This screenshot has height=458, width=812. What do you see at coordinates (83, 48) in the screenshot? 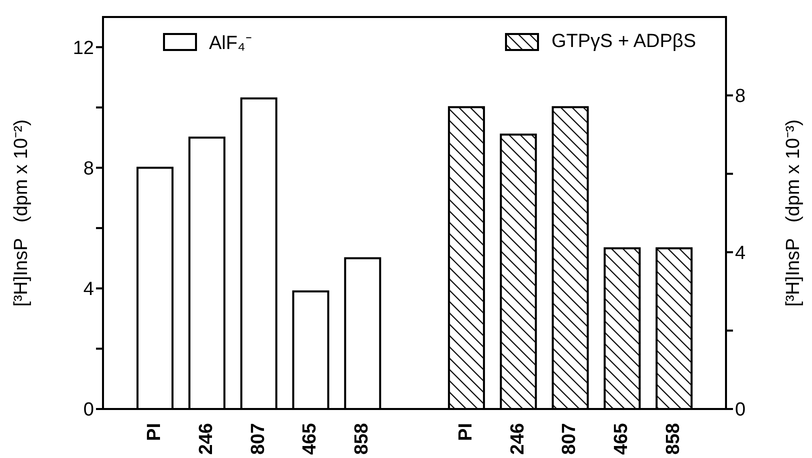
I see `y-tick-label: 12` at bounding box center [83, 48].